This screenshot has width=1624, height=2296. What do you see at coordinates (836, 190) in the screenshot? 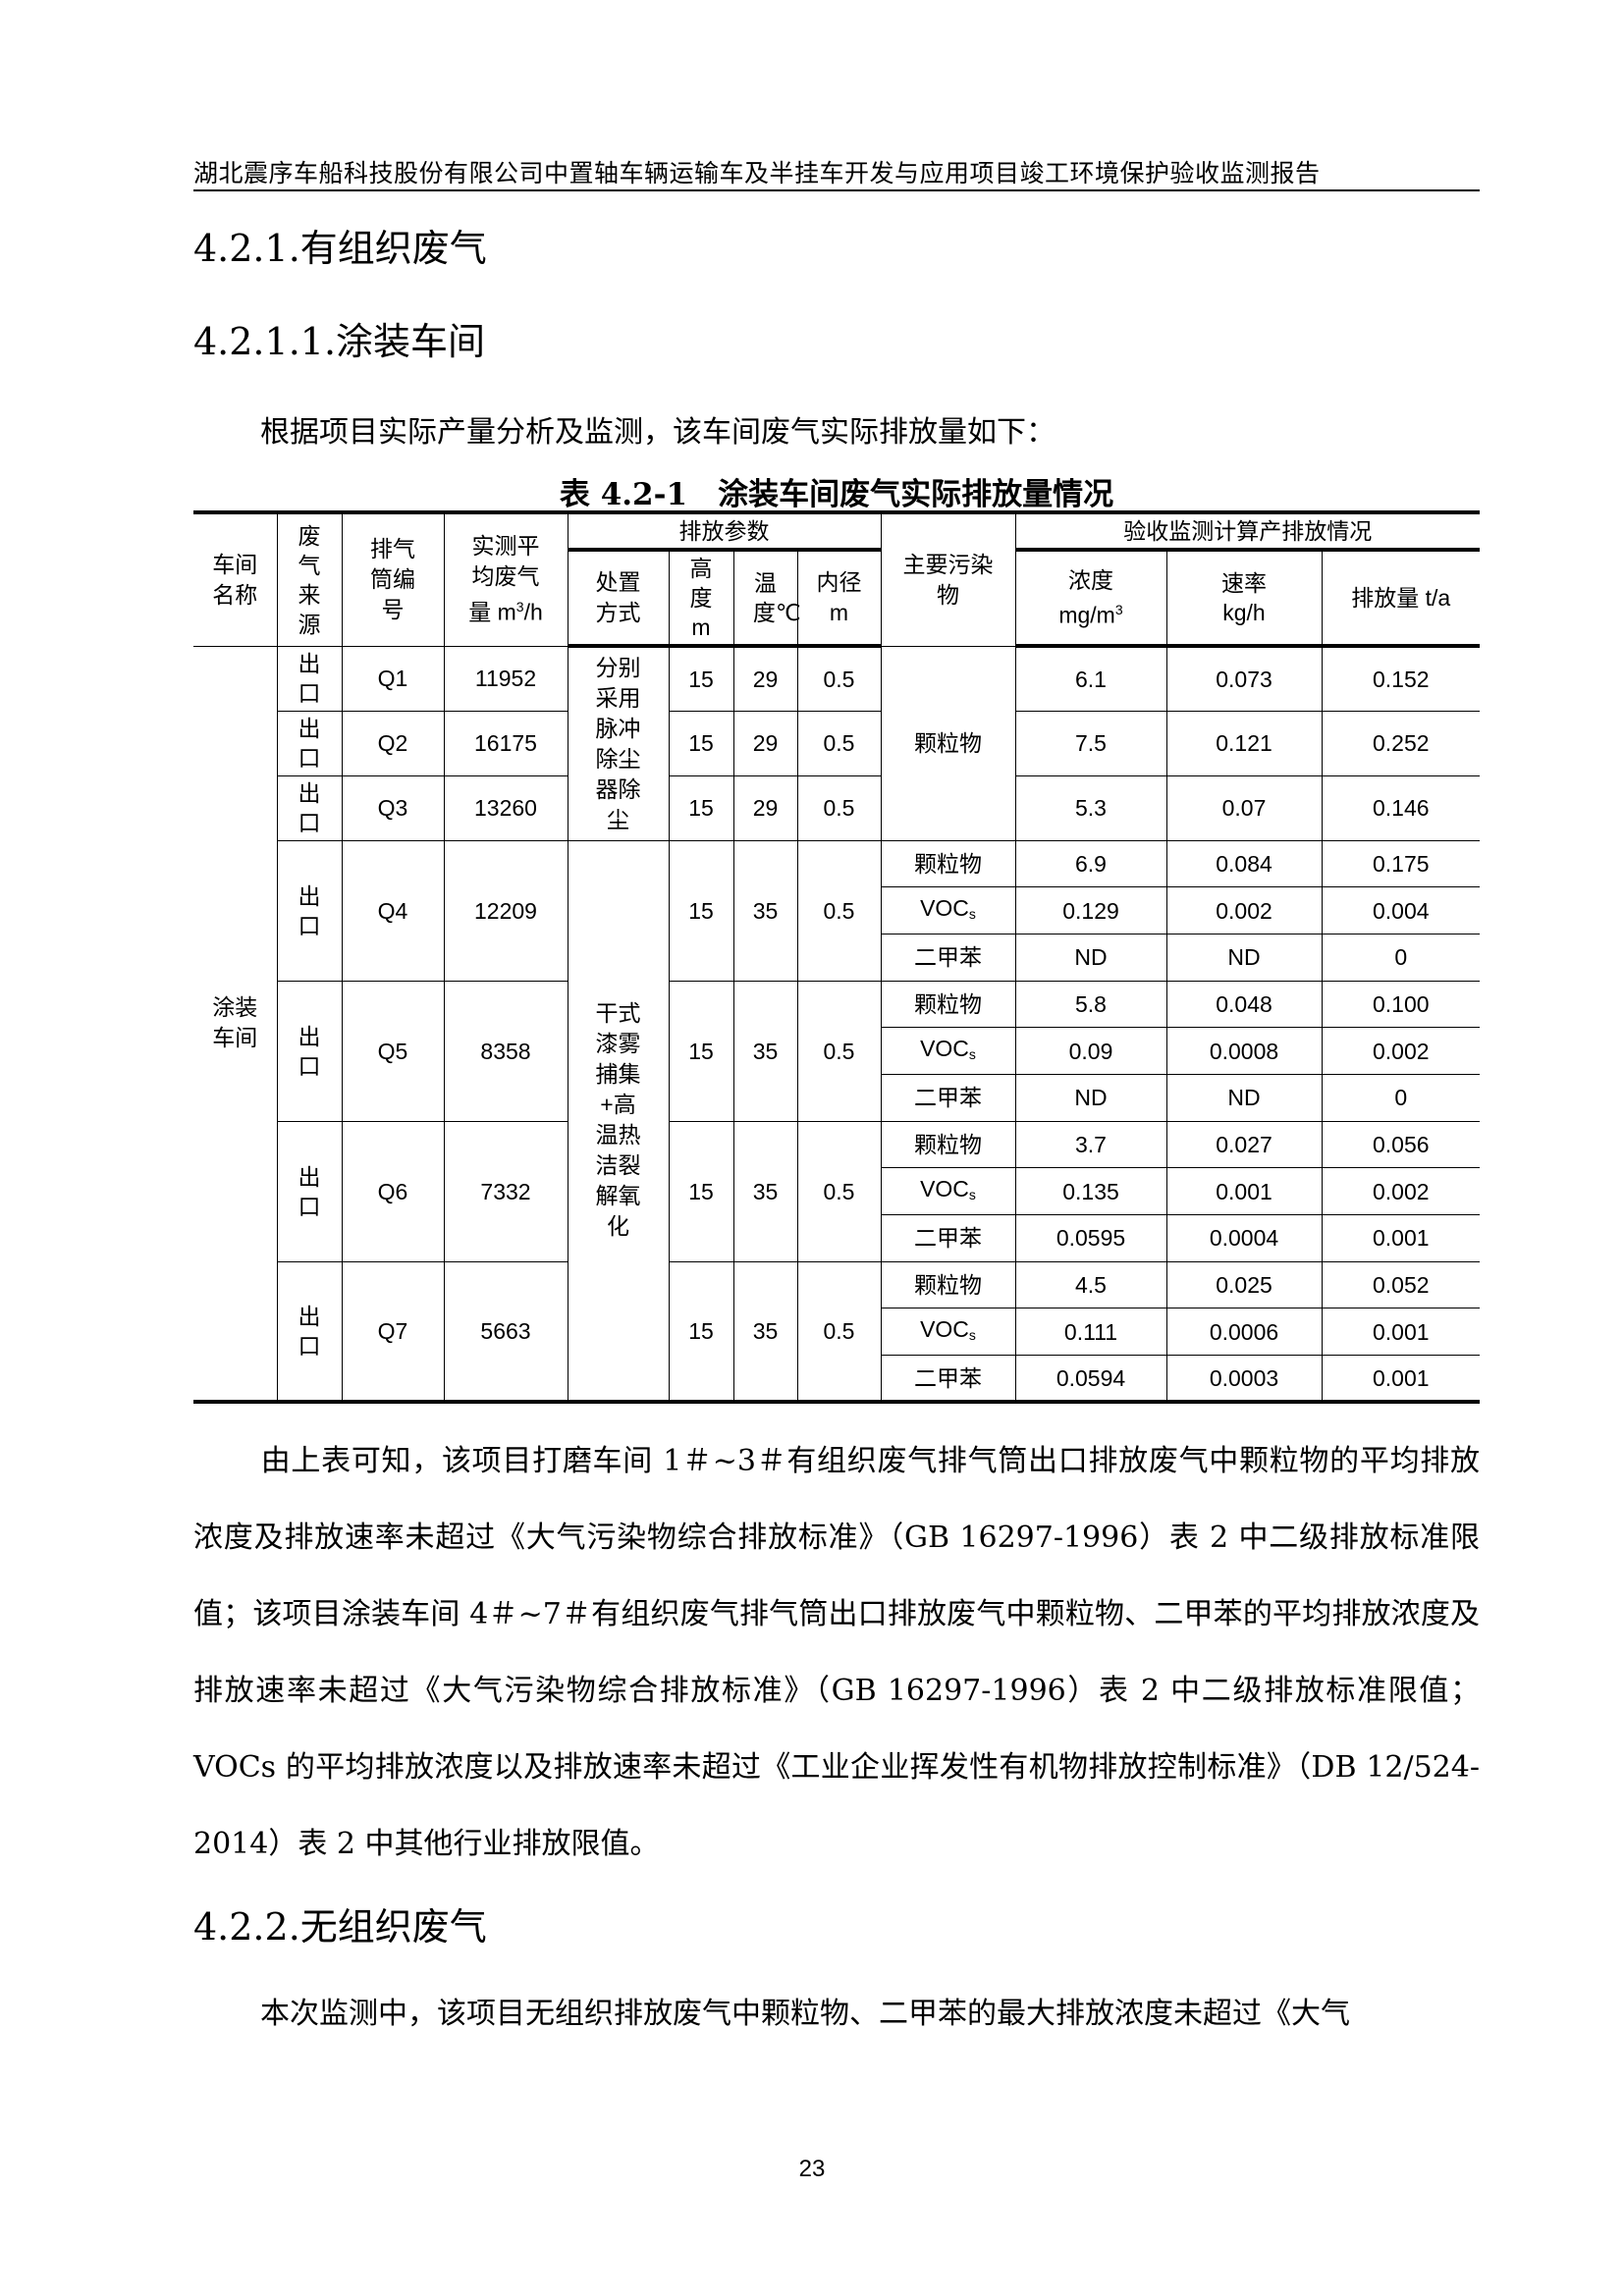
I see `header-rule` at bounding box center [836, 190].